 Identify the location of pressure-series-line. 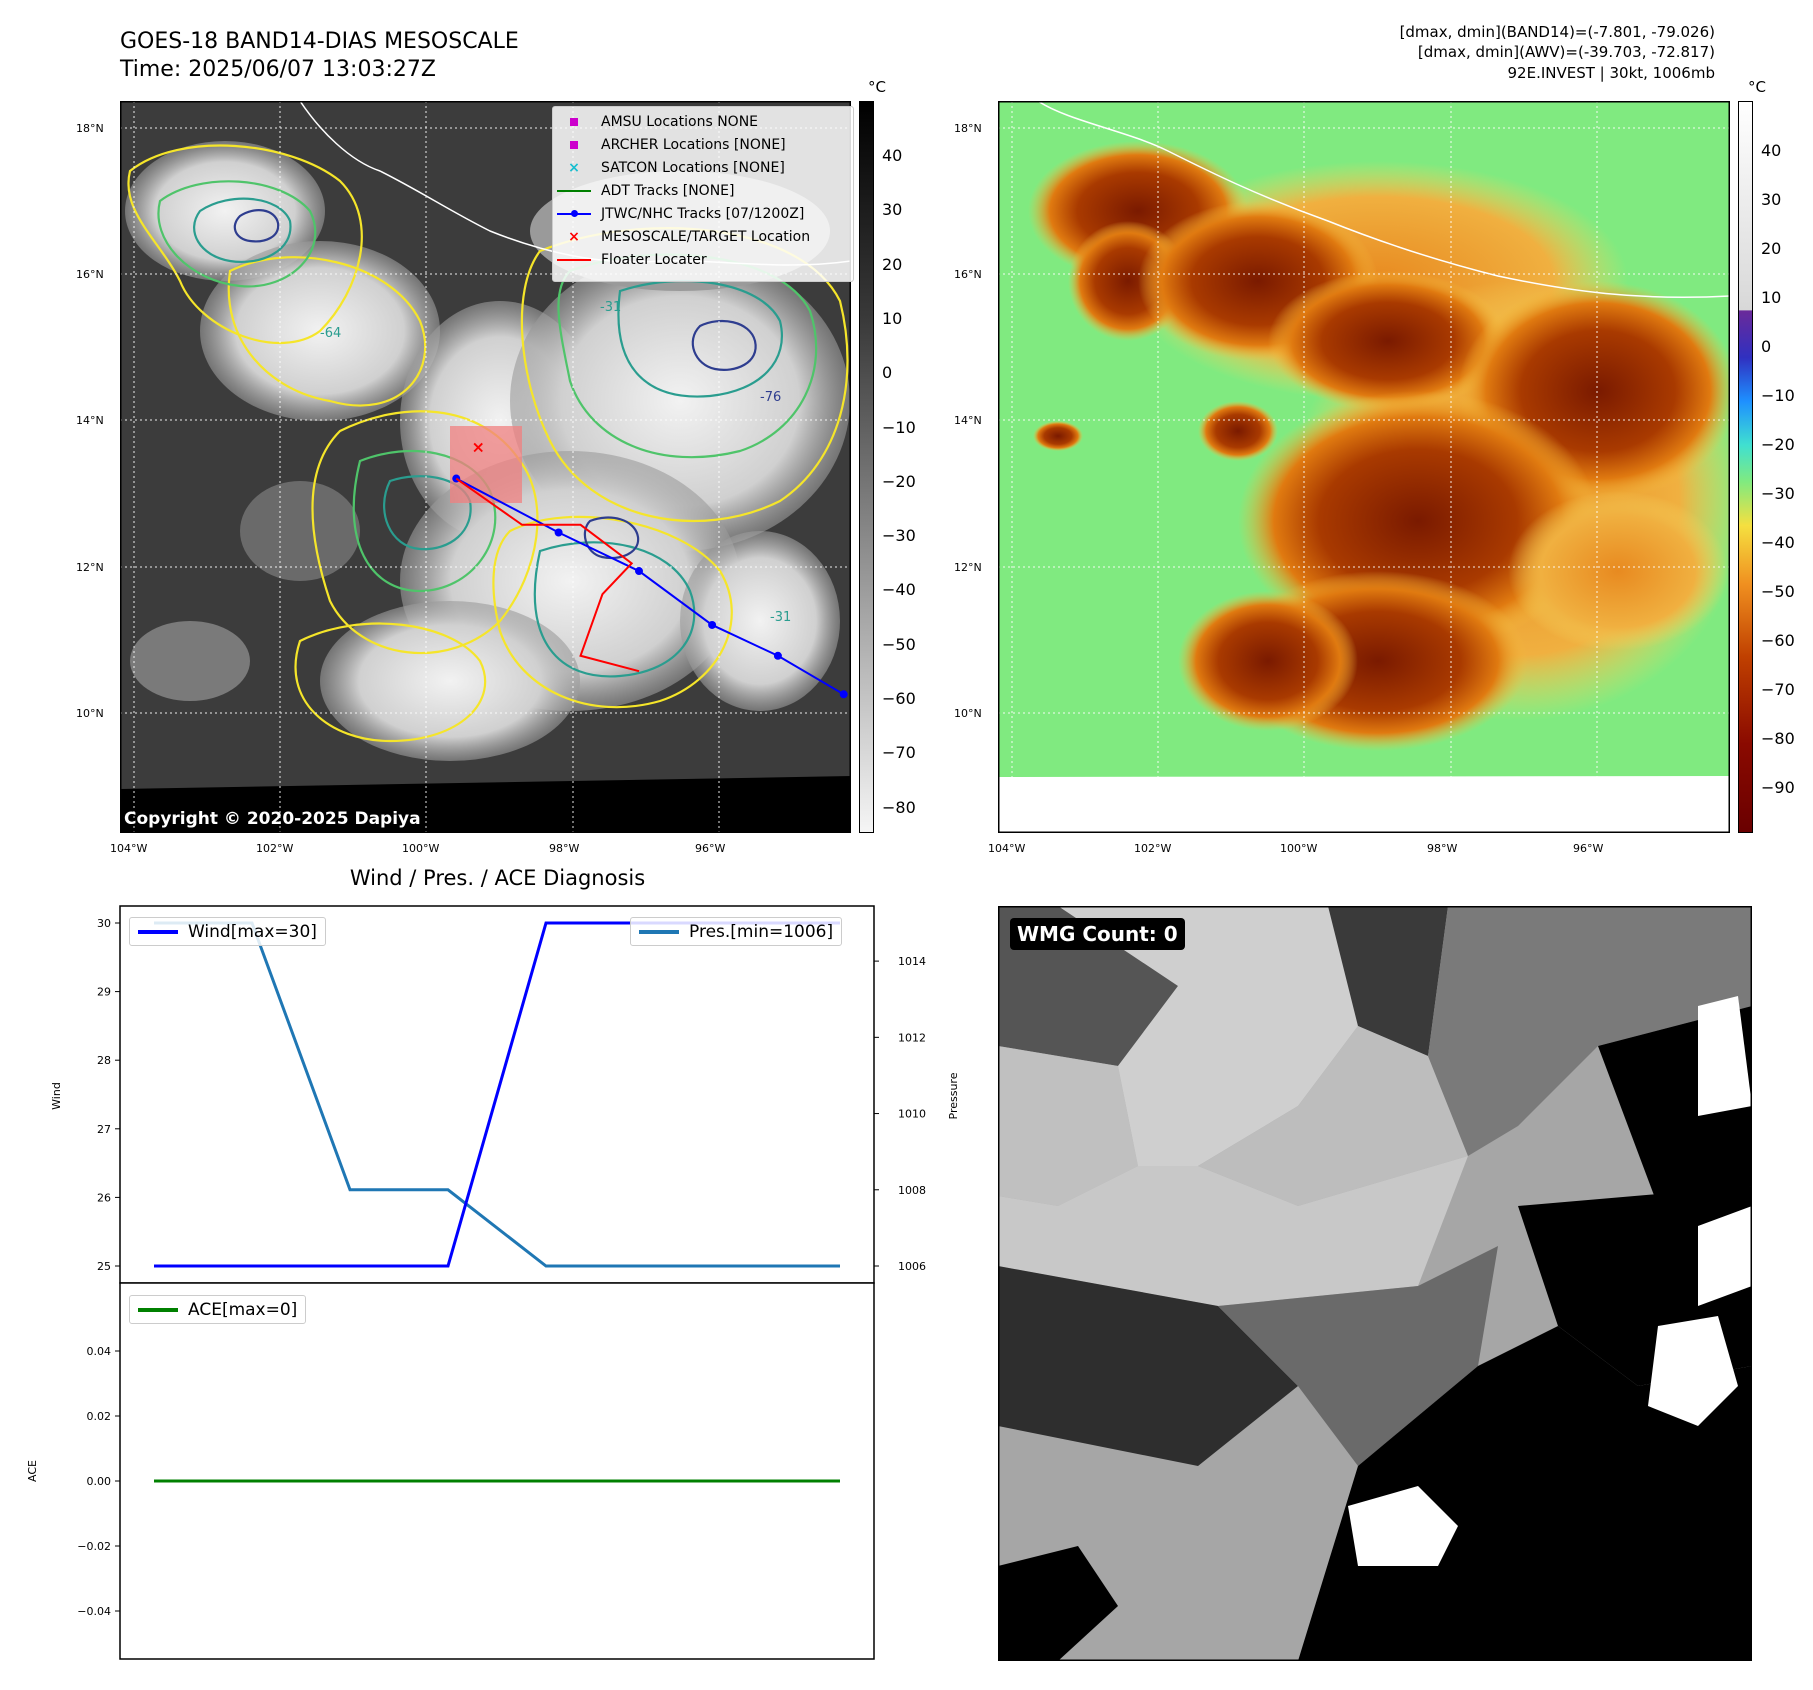
(497, 1094).